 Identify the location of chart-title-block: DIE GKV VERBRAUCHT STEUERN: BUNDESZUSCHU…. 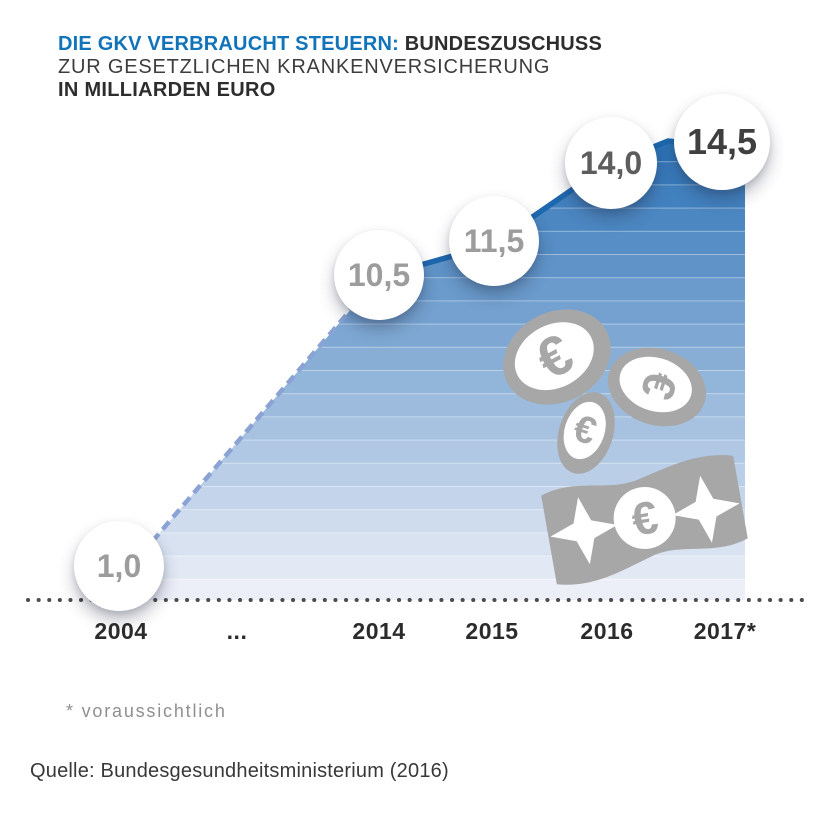
(330, 67).